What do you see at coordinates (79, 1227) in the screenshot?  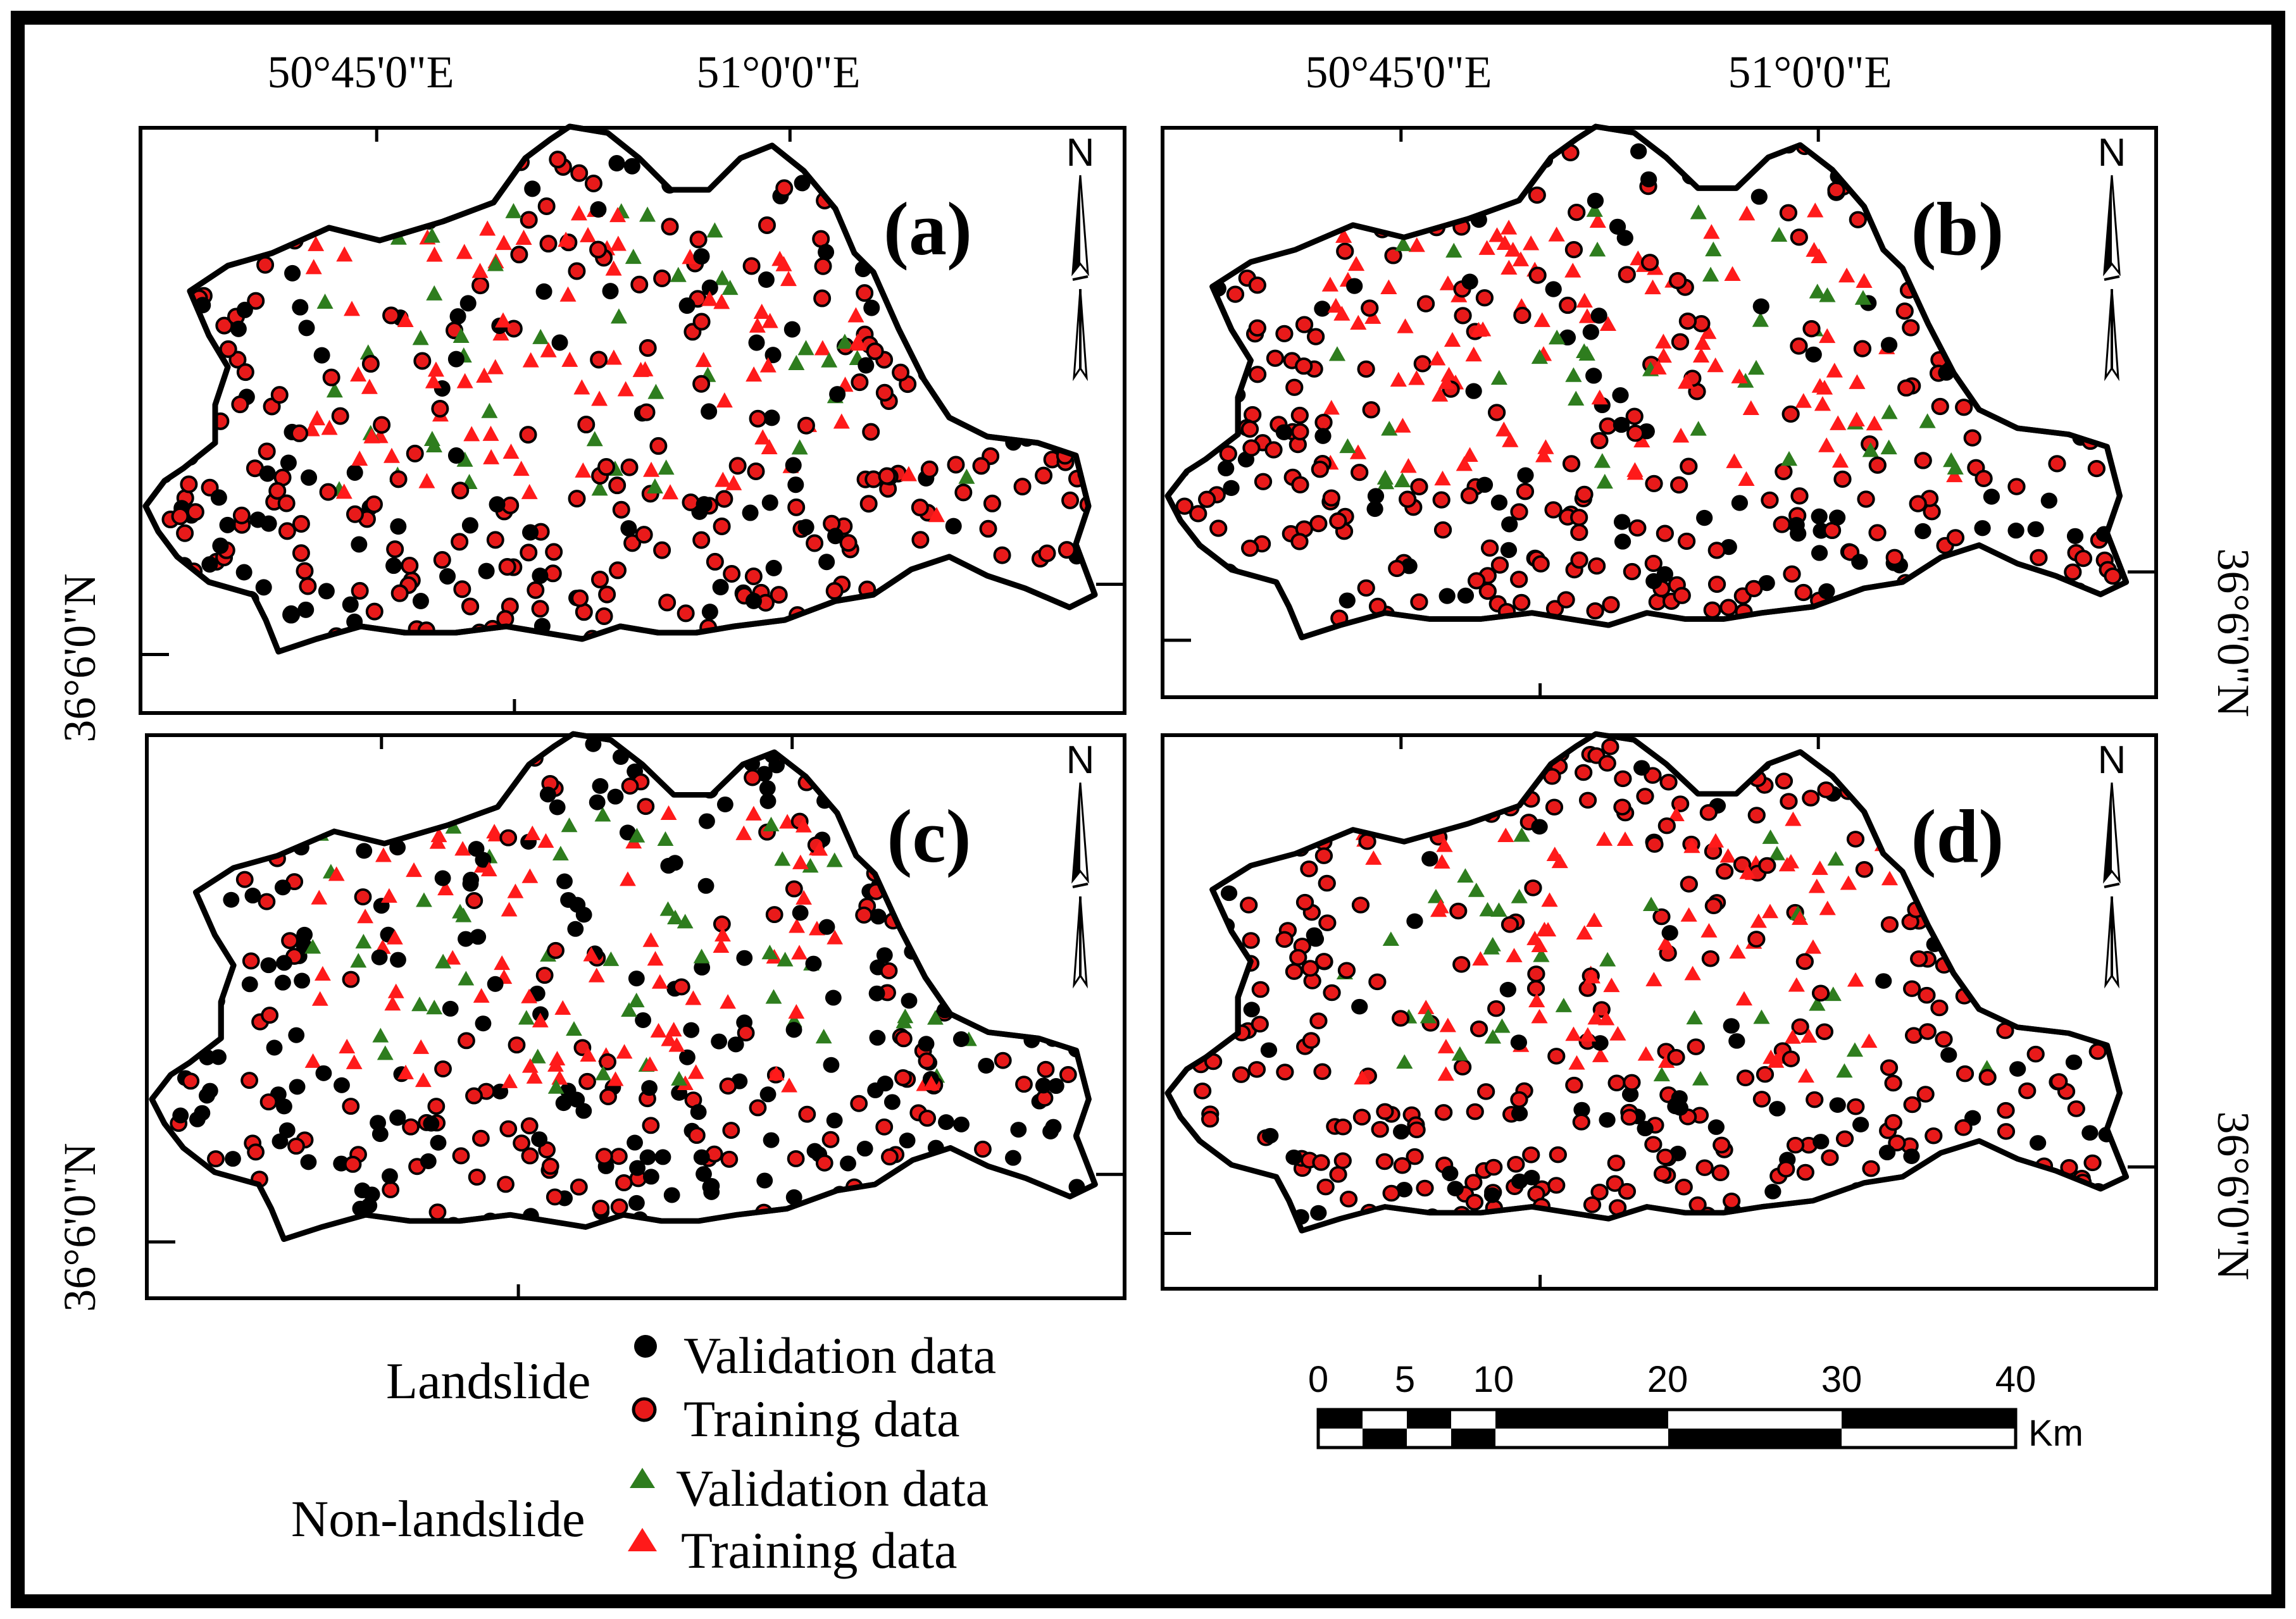 I see `latitude-label-left-bottom: 36°6'0"N` at bounding box center [79, 1227].